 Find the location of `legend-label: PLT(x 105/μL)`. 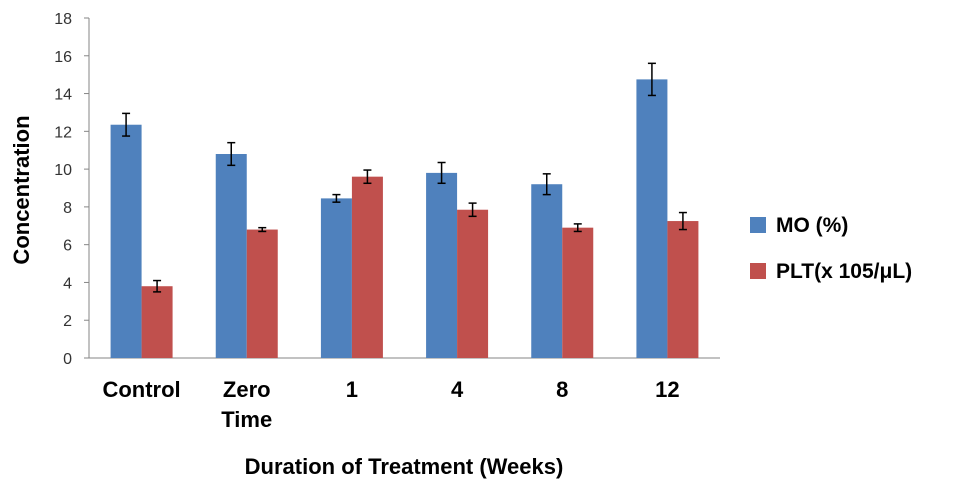

legend-label: PLT(x 105/μL) is located at coordinates (844, 271).